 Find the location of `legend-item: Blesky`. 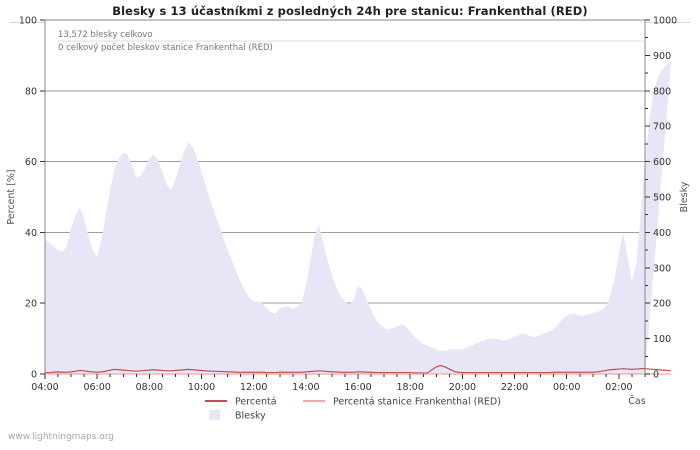

legend-item: Blesky is located at coordinates (237, 416).